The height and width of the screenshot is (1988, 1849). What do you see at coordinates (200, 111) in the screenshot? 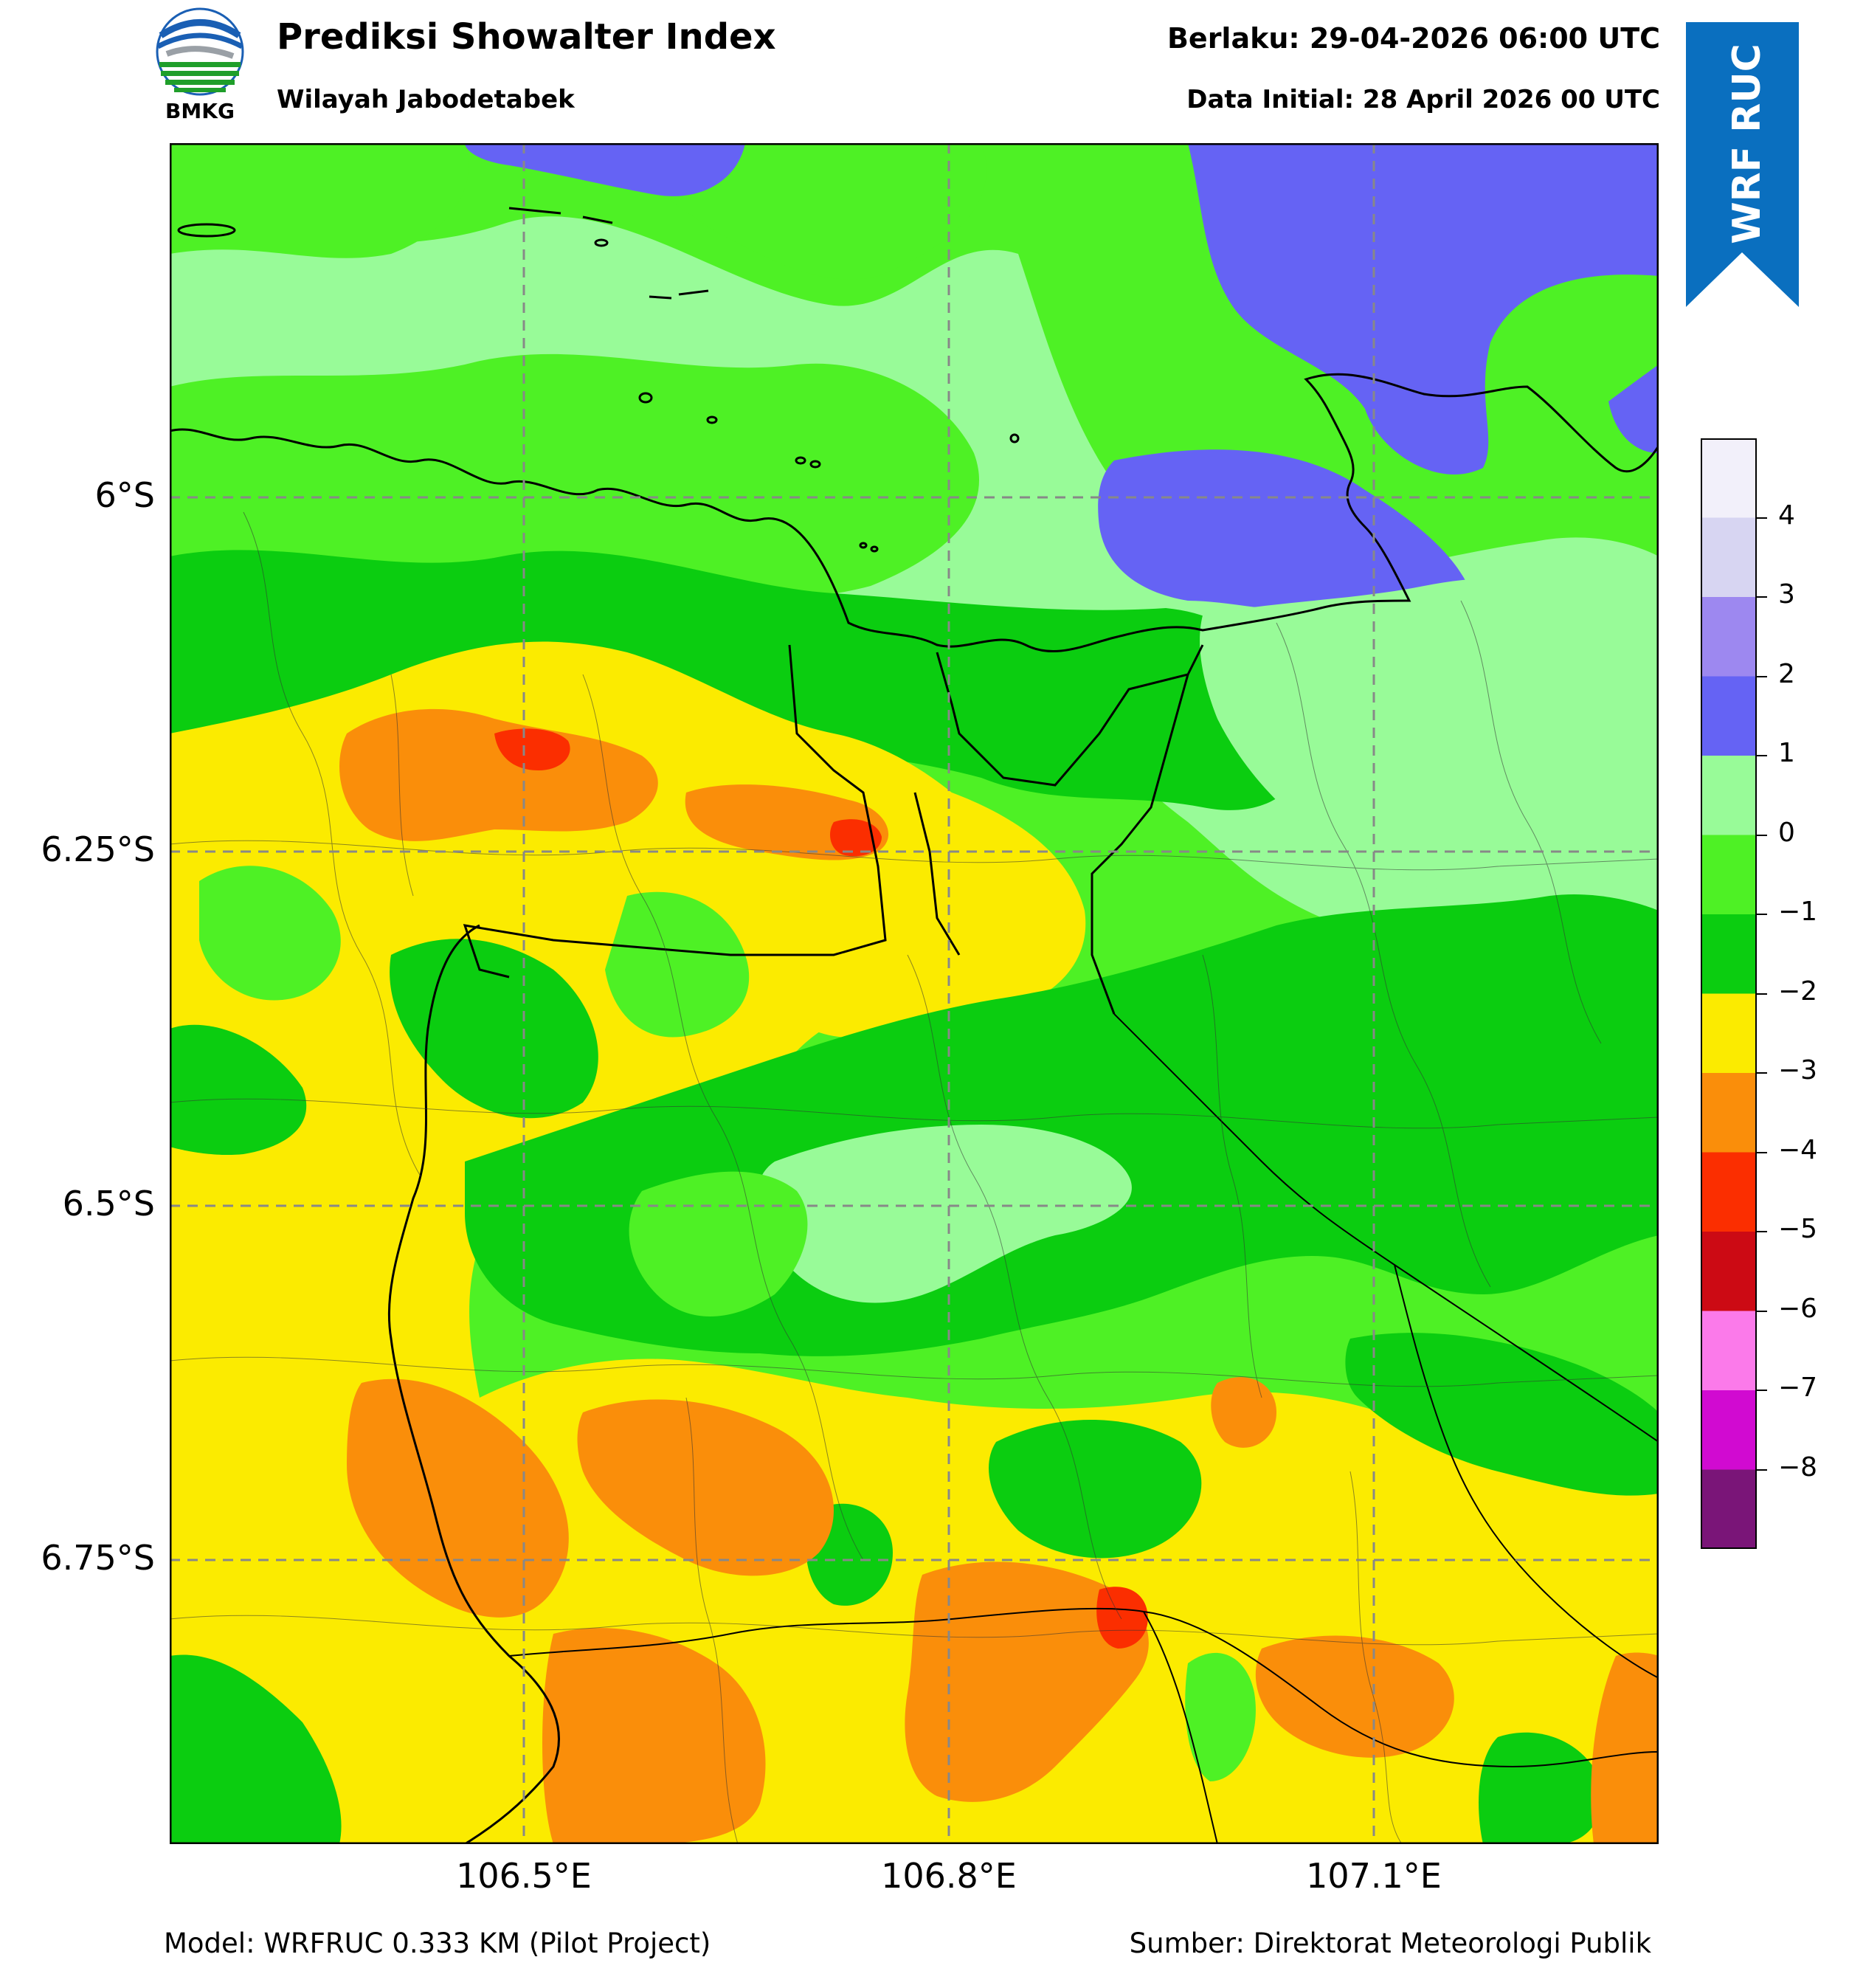
I see `logo-text: BMKG` at bounding box center [200, 111].